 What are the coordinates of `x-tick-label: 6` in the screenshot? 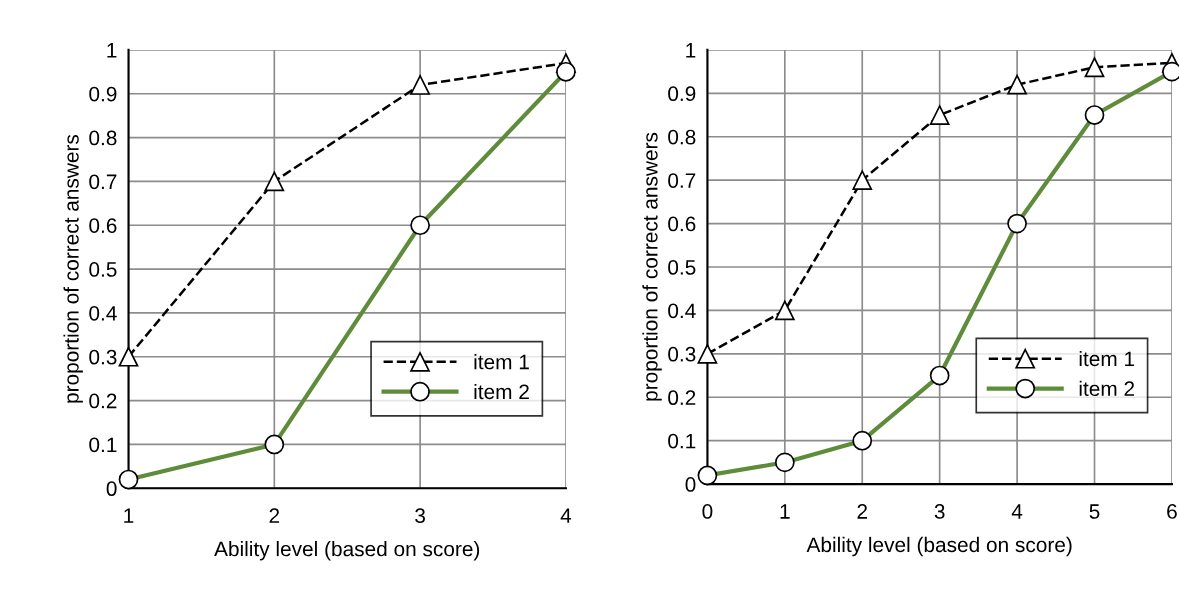 It's located at (1172, 511).